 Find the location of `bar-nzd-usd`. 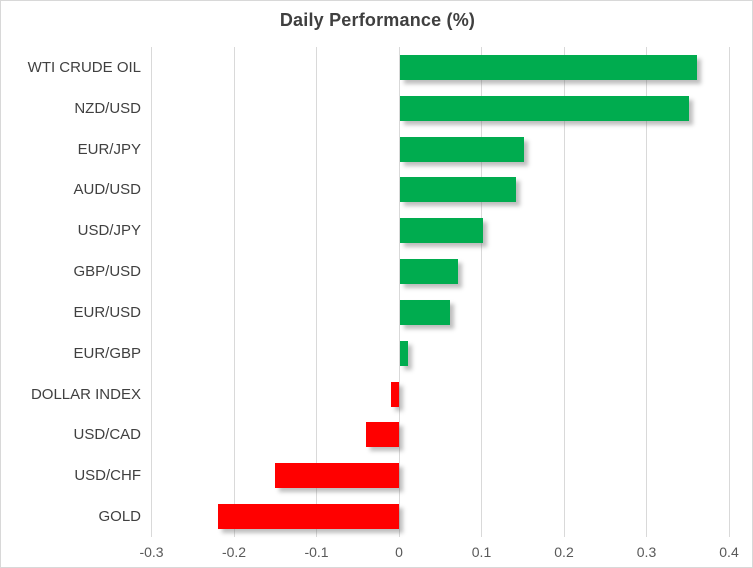

bar-nzd-usd is located at coordinates (544, 108).